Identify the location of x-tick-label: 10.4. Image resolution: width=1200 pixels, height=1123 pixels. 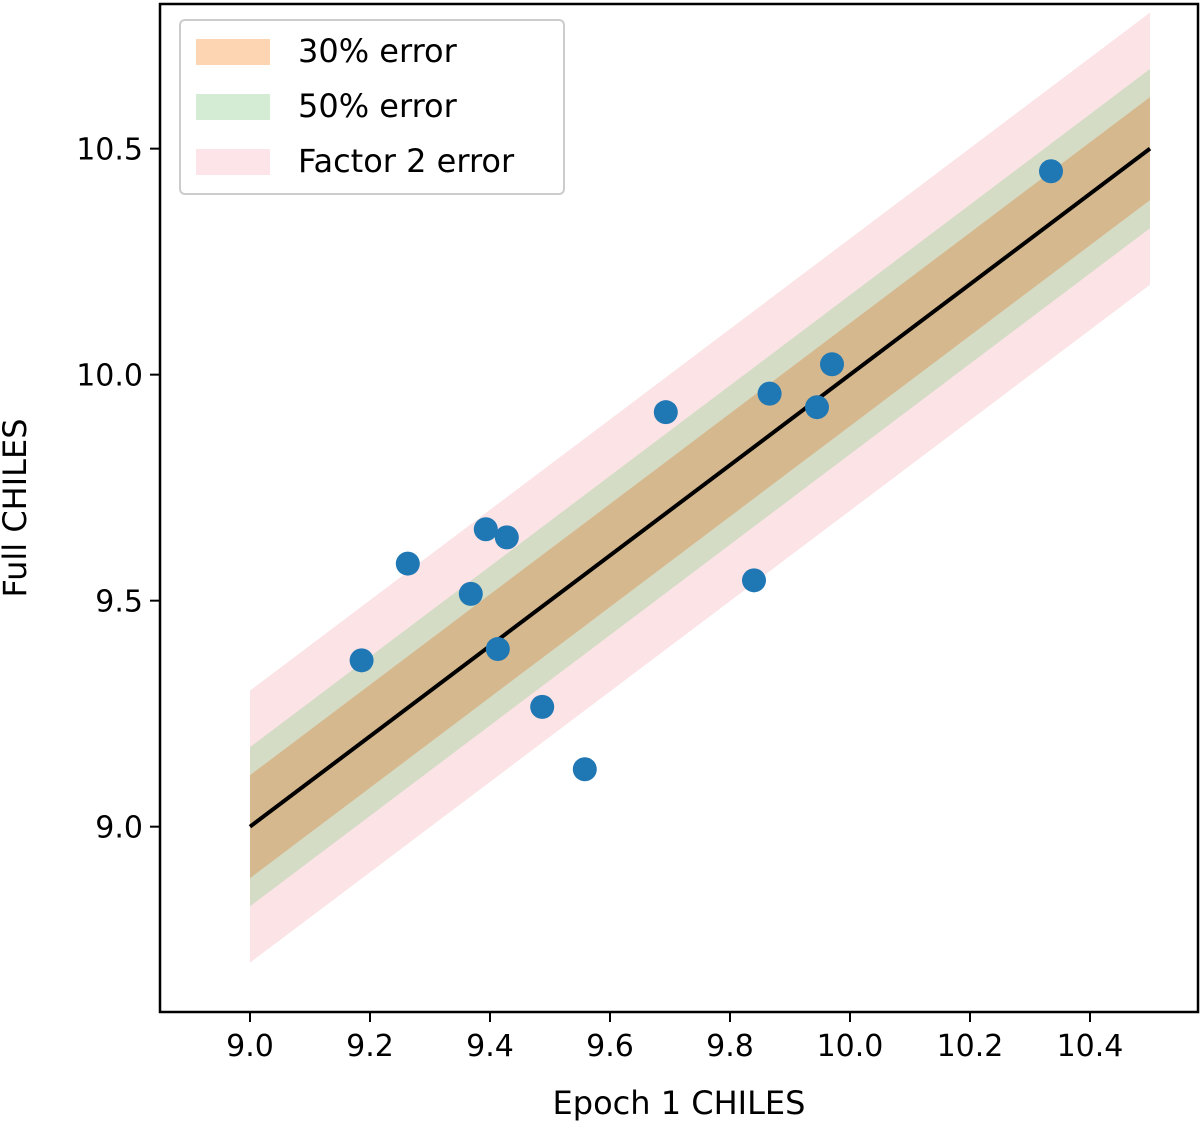
(1090, 1046).